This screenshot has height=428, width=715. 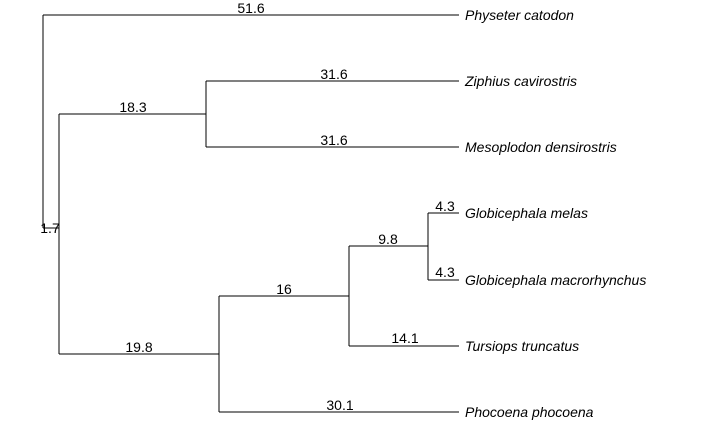 I want to click on branch-length-label: 14.1, so click(x=404, y=338).